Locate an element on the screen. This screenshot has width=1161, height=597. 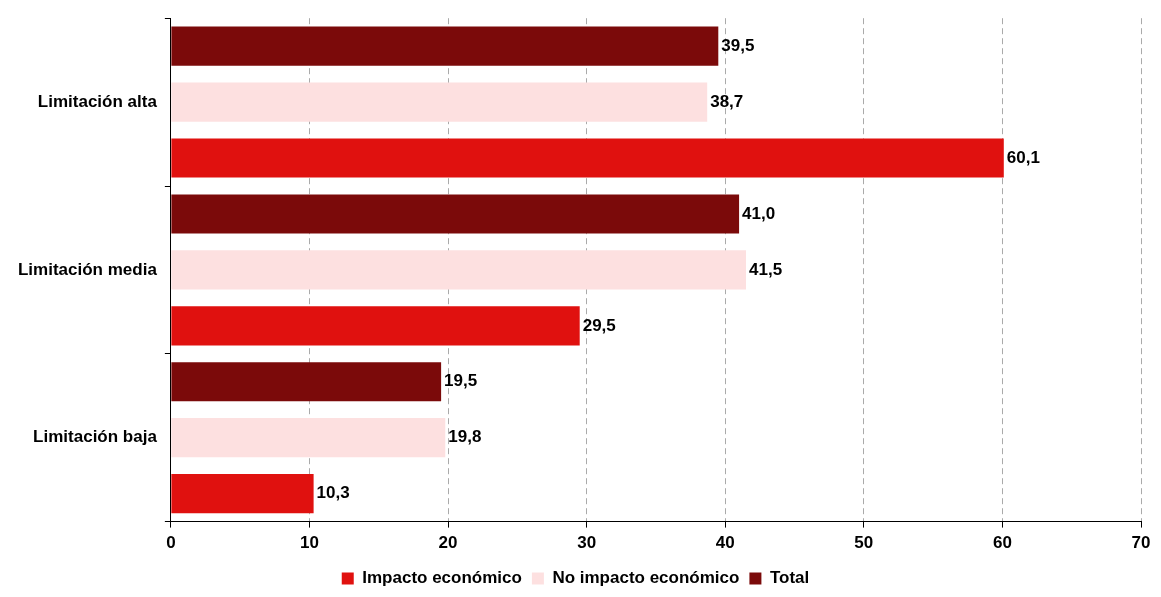
data-label: 10,3 is located at coordinates (333, 493).